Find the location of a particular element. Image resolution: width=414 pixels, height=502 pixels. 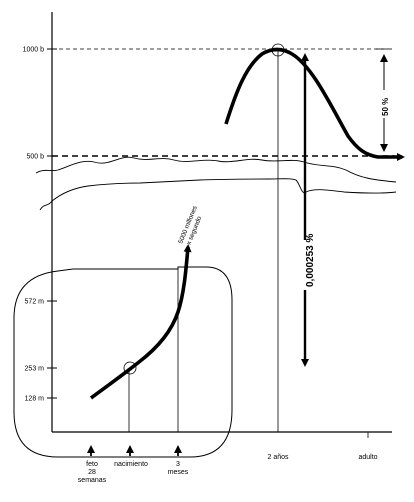

x-tick-label: adulto is located at coordinates (367, 457).